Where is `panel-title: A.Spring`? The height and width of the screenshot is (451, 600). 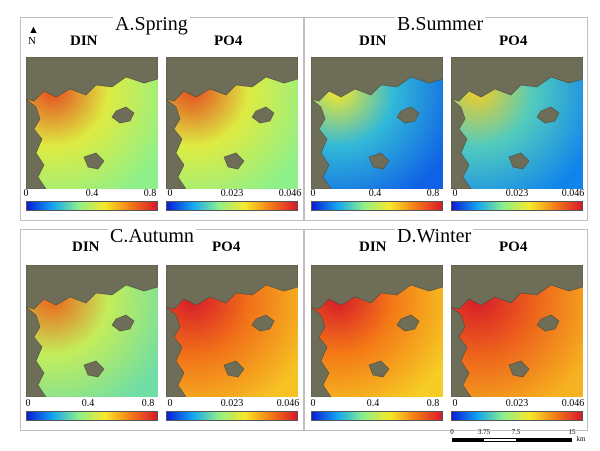 panel-title: A.Spring is located at coordinates (151, 24).